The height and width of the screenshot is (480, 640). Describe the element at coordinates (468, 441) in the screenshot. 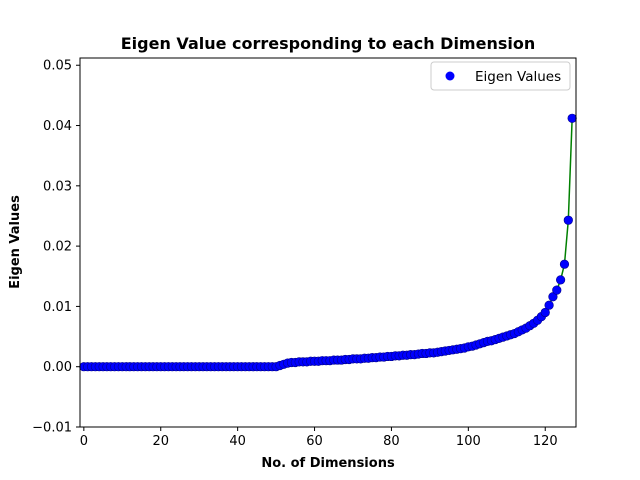

I see `x-tick-label: 100` at that location.